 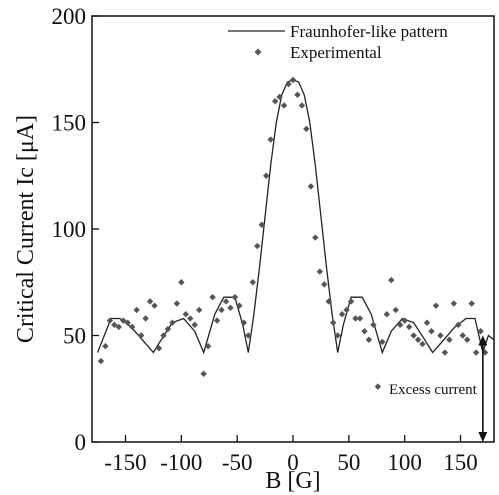 I want to click on x-axis-title: B [G], so click(x=292, y=481).